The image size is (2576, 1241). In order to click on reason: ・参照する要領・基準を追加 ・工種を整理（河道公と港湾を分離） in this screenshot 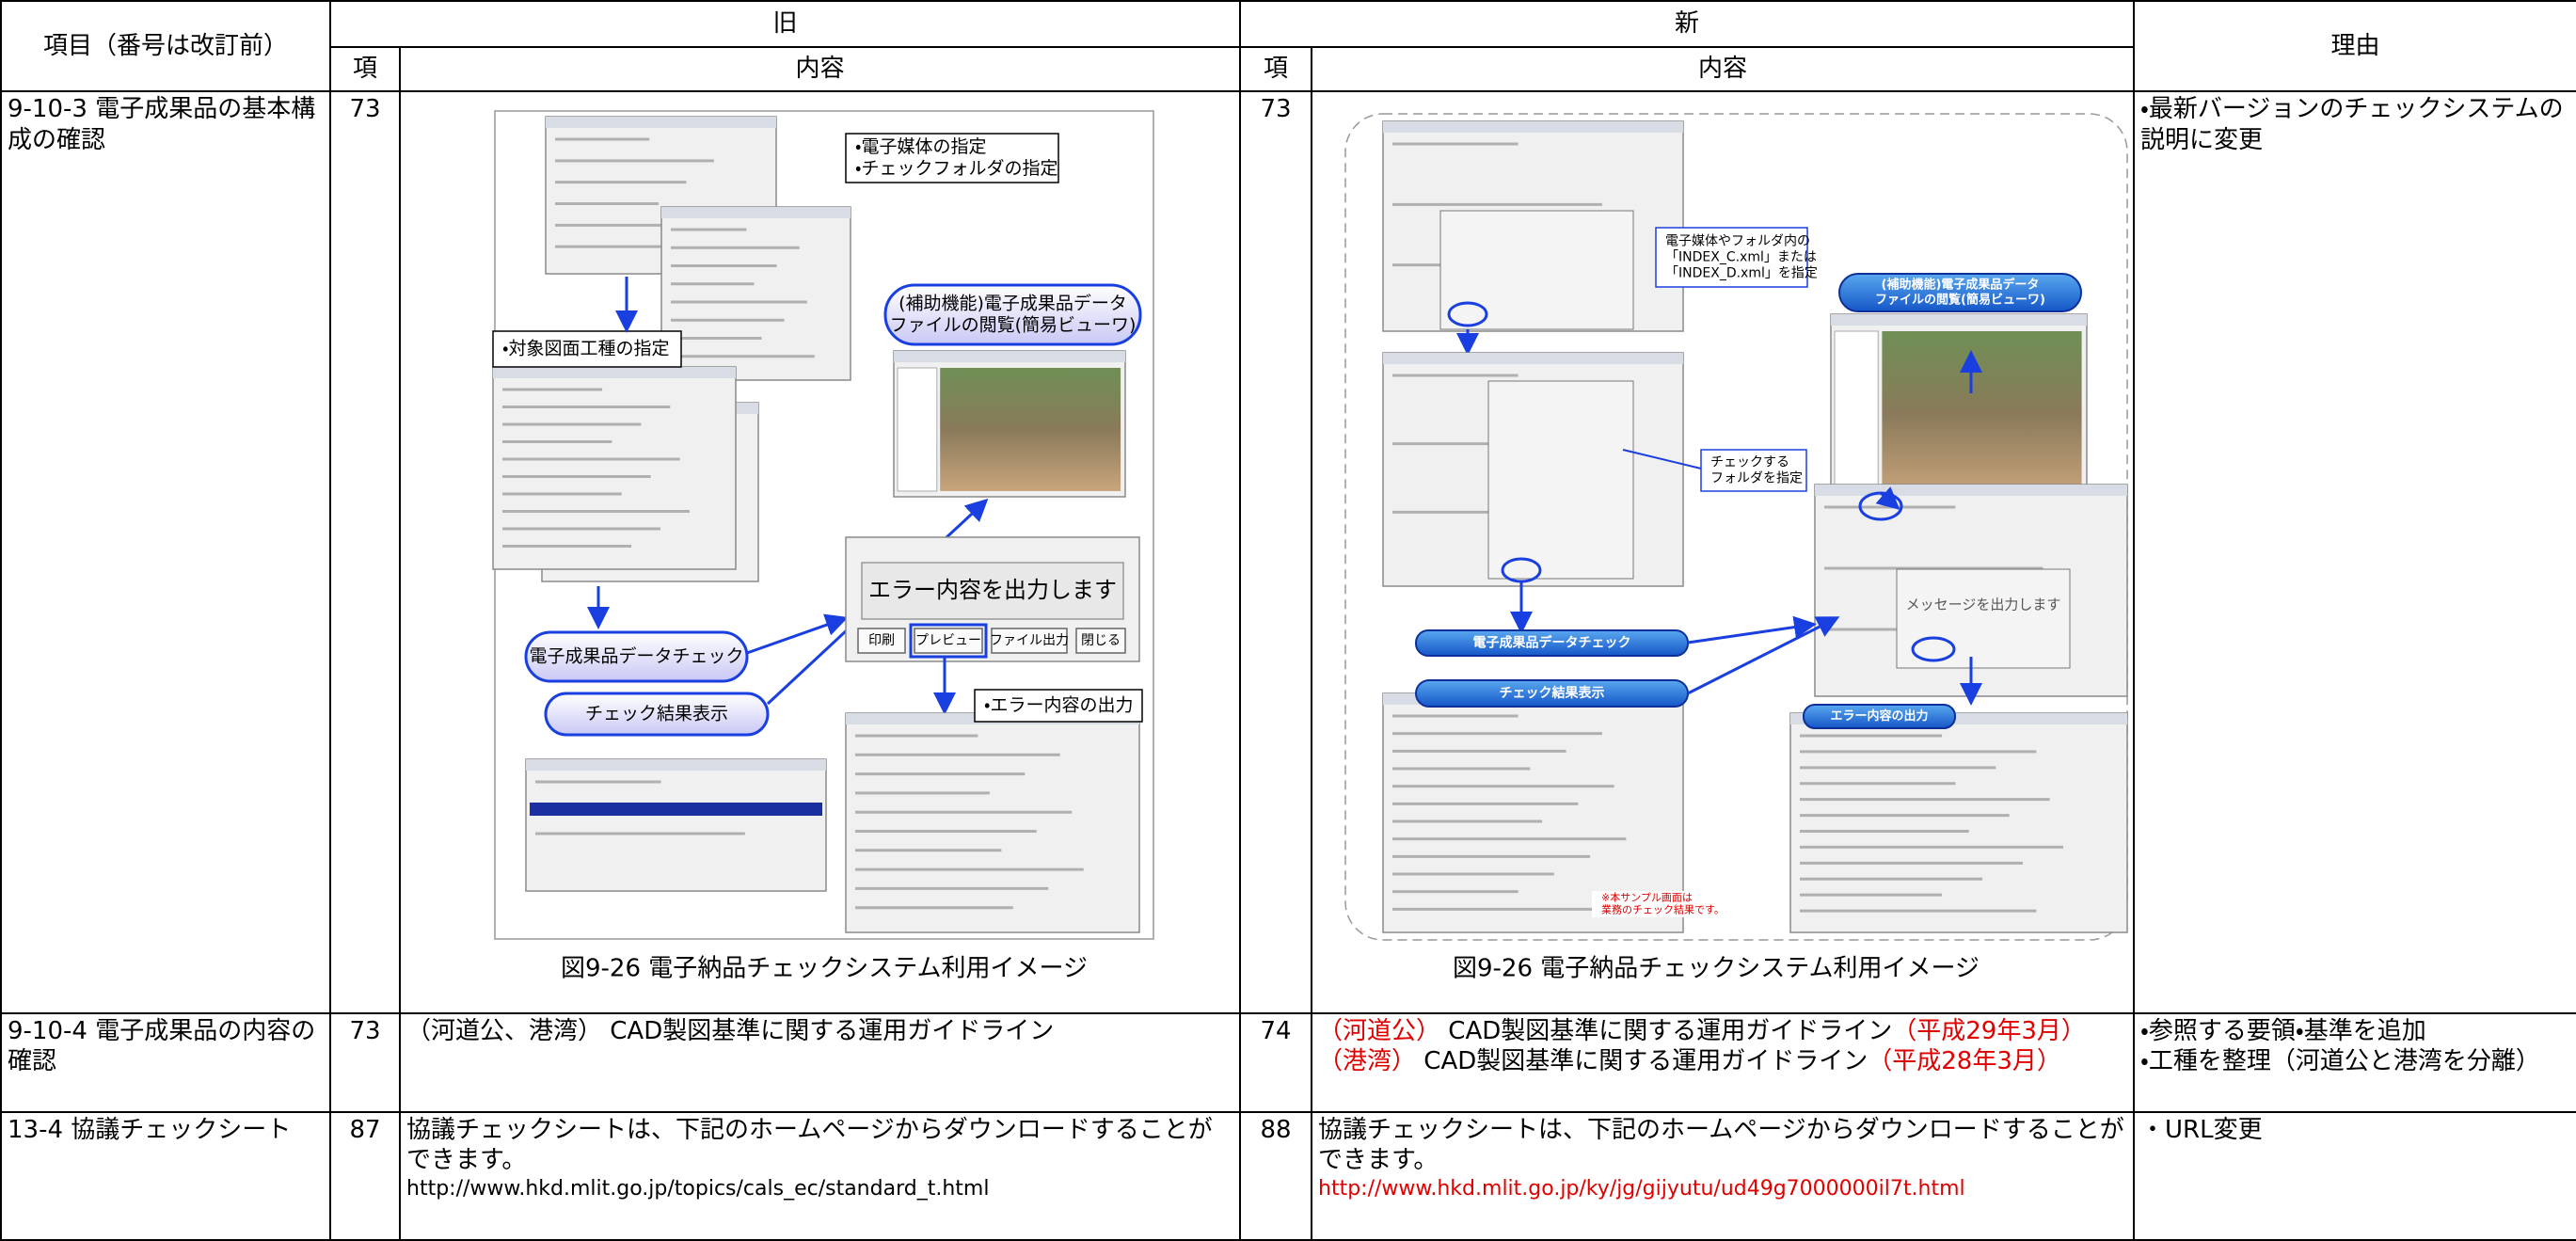, I will do `click(2355, 1062)`.